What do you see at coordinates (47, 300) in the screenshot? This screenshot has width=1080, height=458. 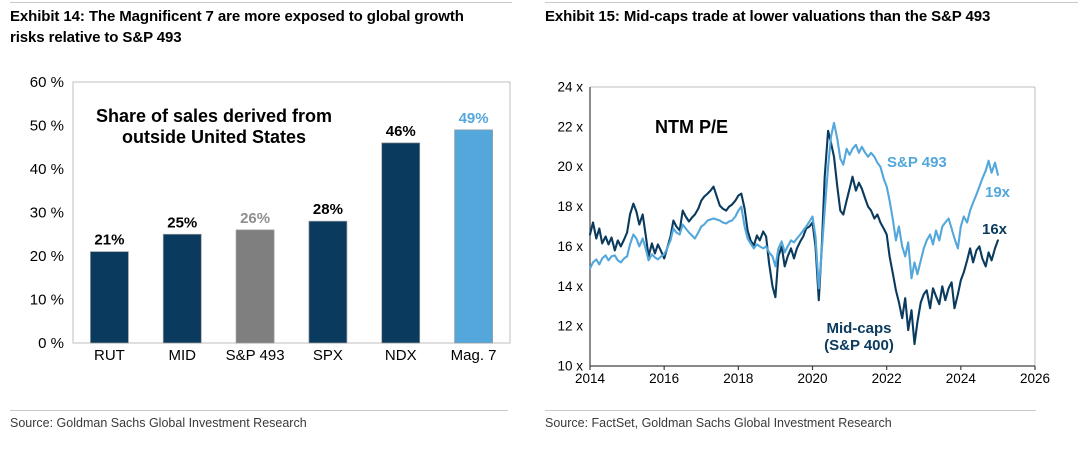 I see `y-axis-label: 10 %` at bounding box center [47, 300].